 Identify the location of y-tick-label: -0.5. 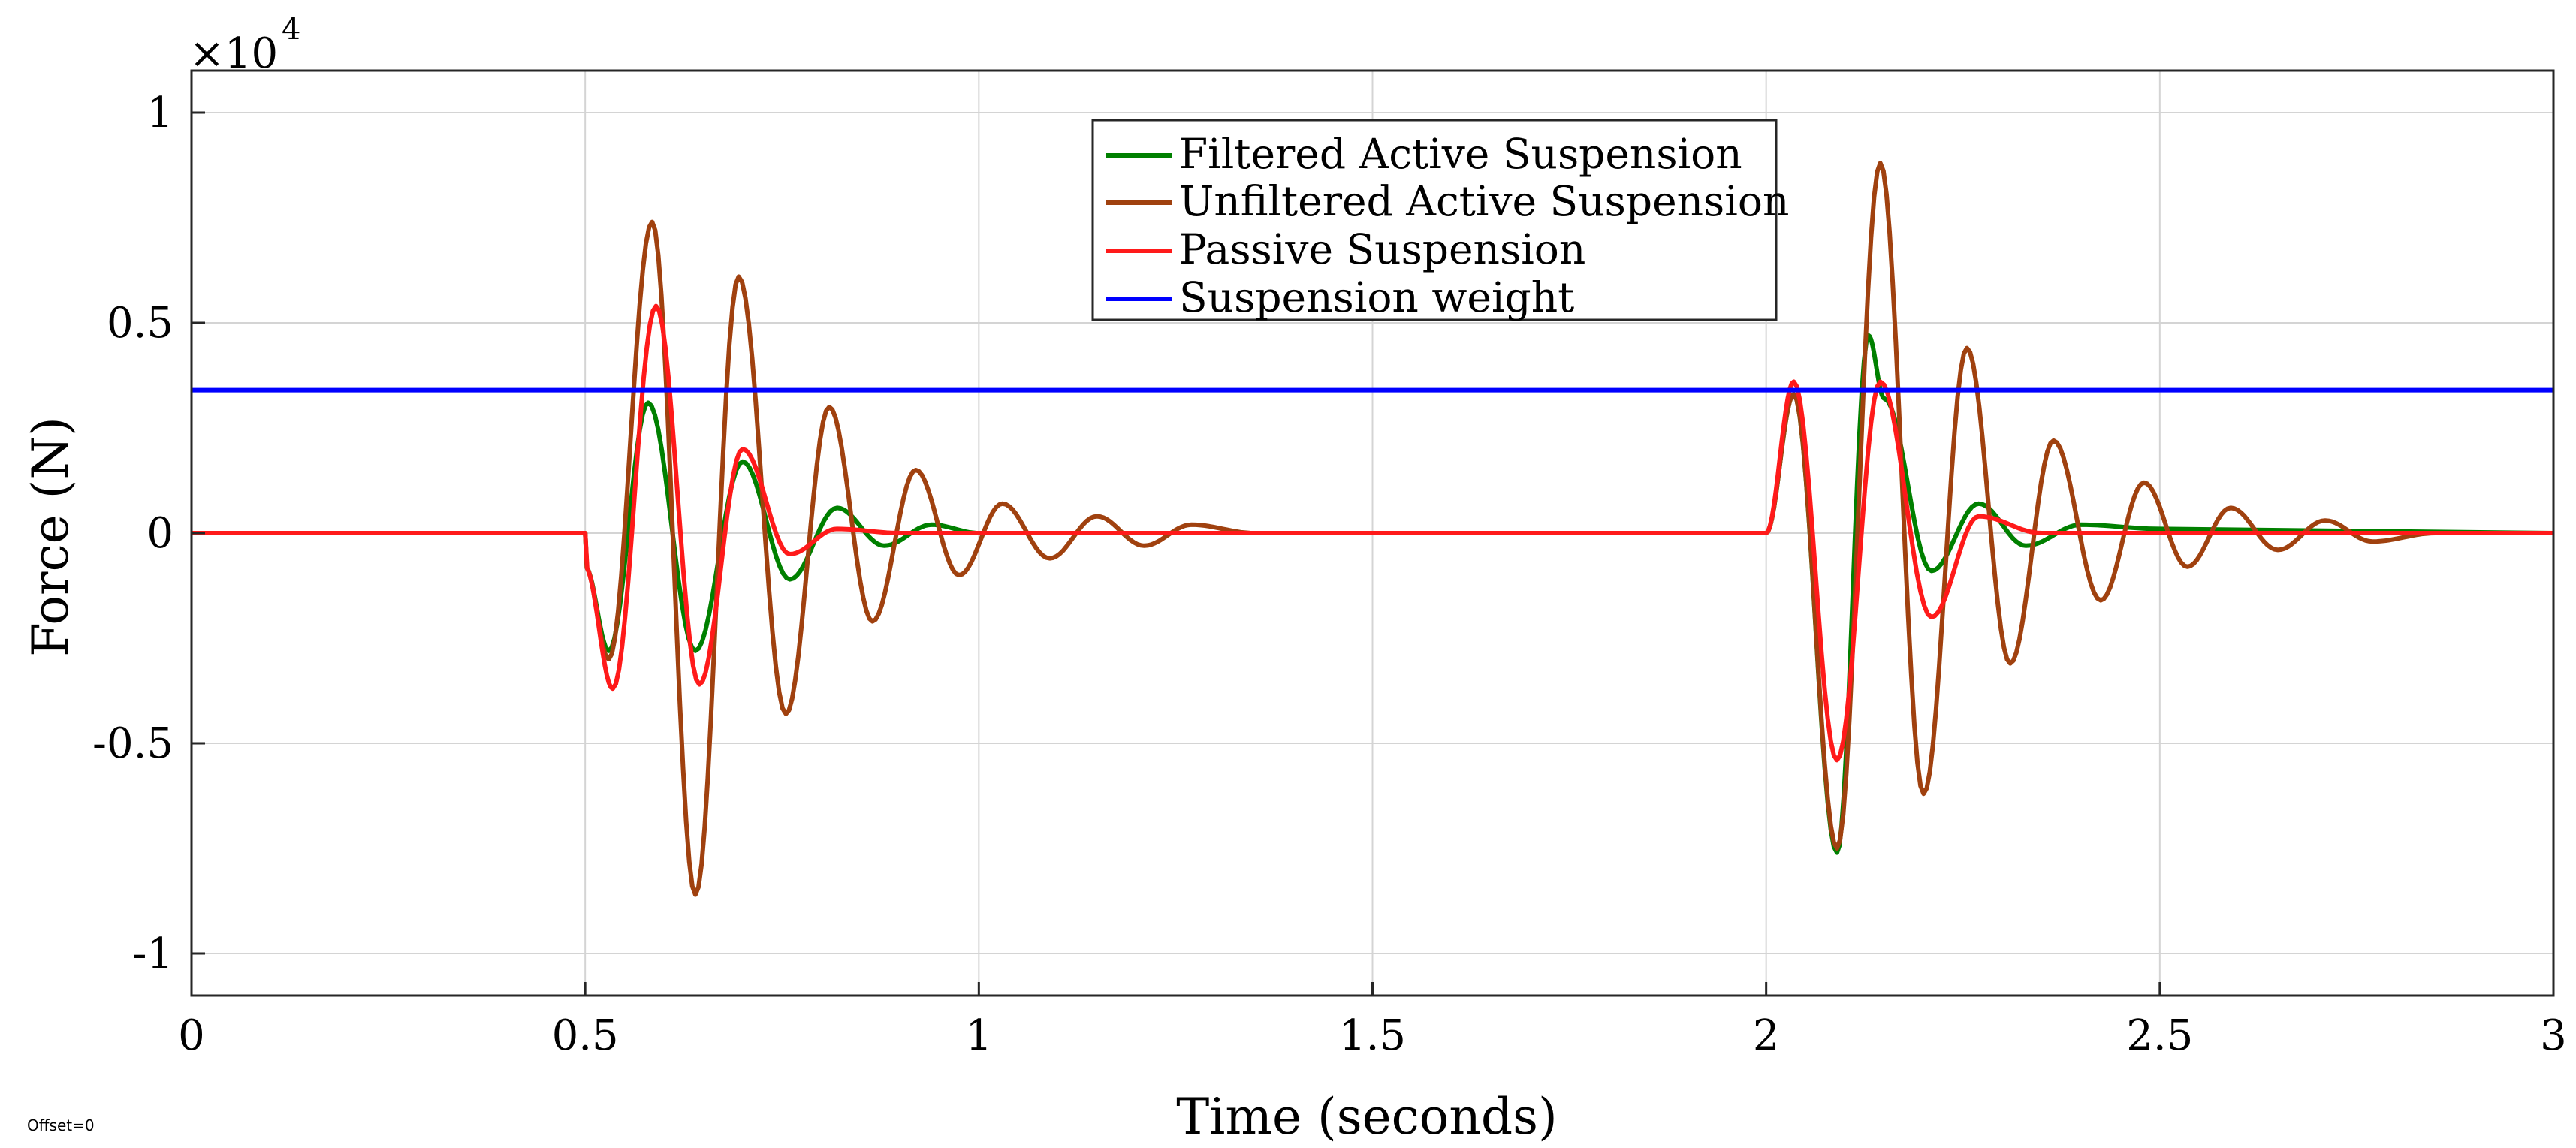
(132, 743).